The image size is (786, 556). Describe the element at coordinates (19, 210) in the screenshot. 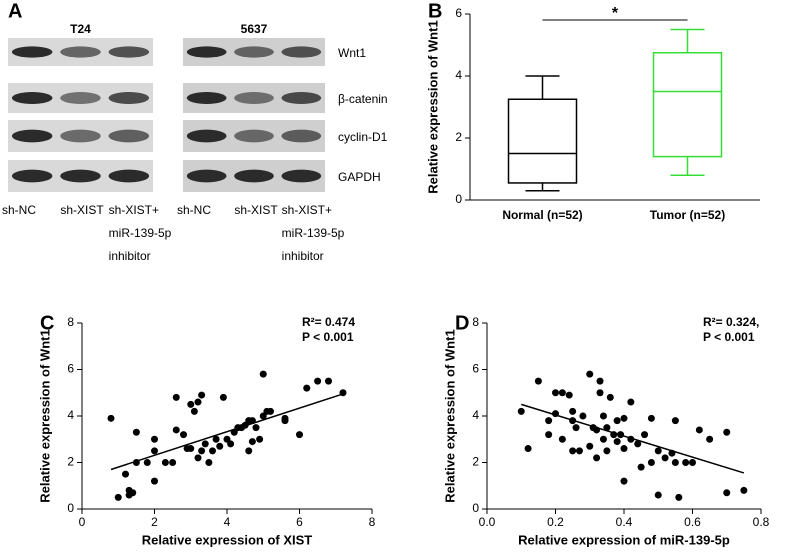

I see `lane-label: sh-NC` at that location.